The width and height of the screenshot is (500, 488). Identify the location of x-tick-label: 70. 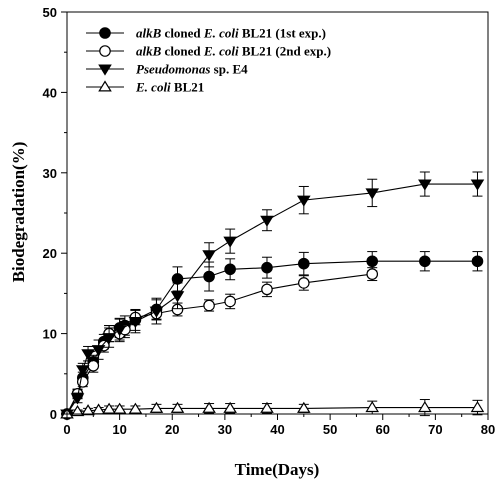
(435, 429).